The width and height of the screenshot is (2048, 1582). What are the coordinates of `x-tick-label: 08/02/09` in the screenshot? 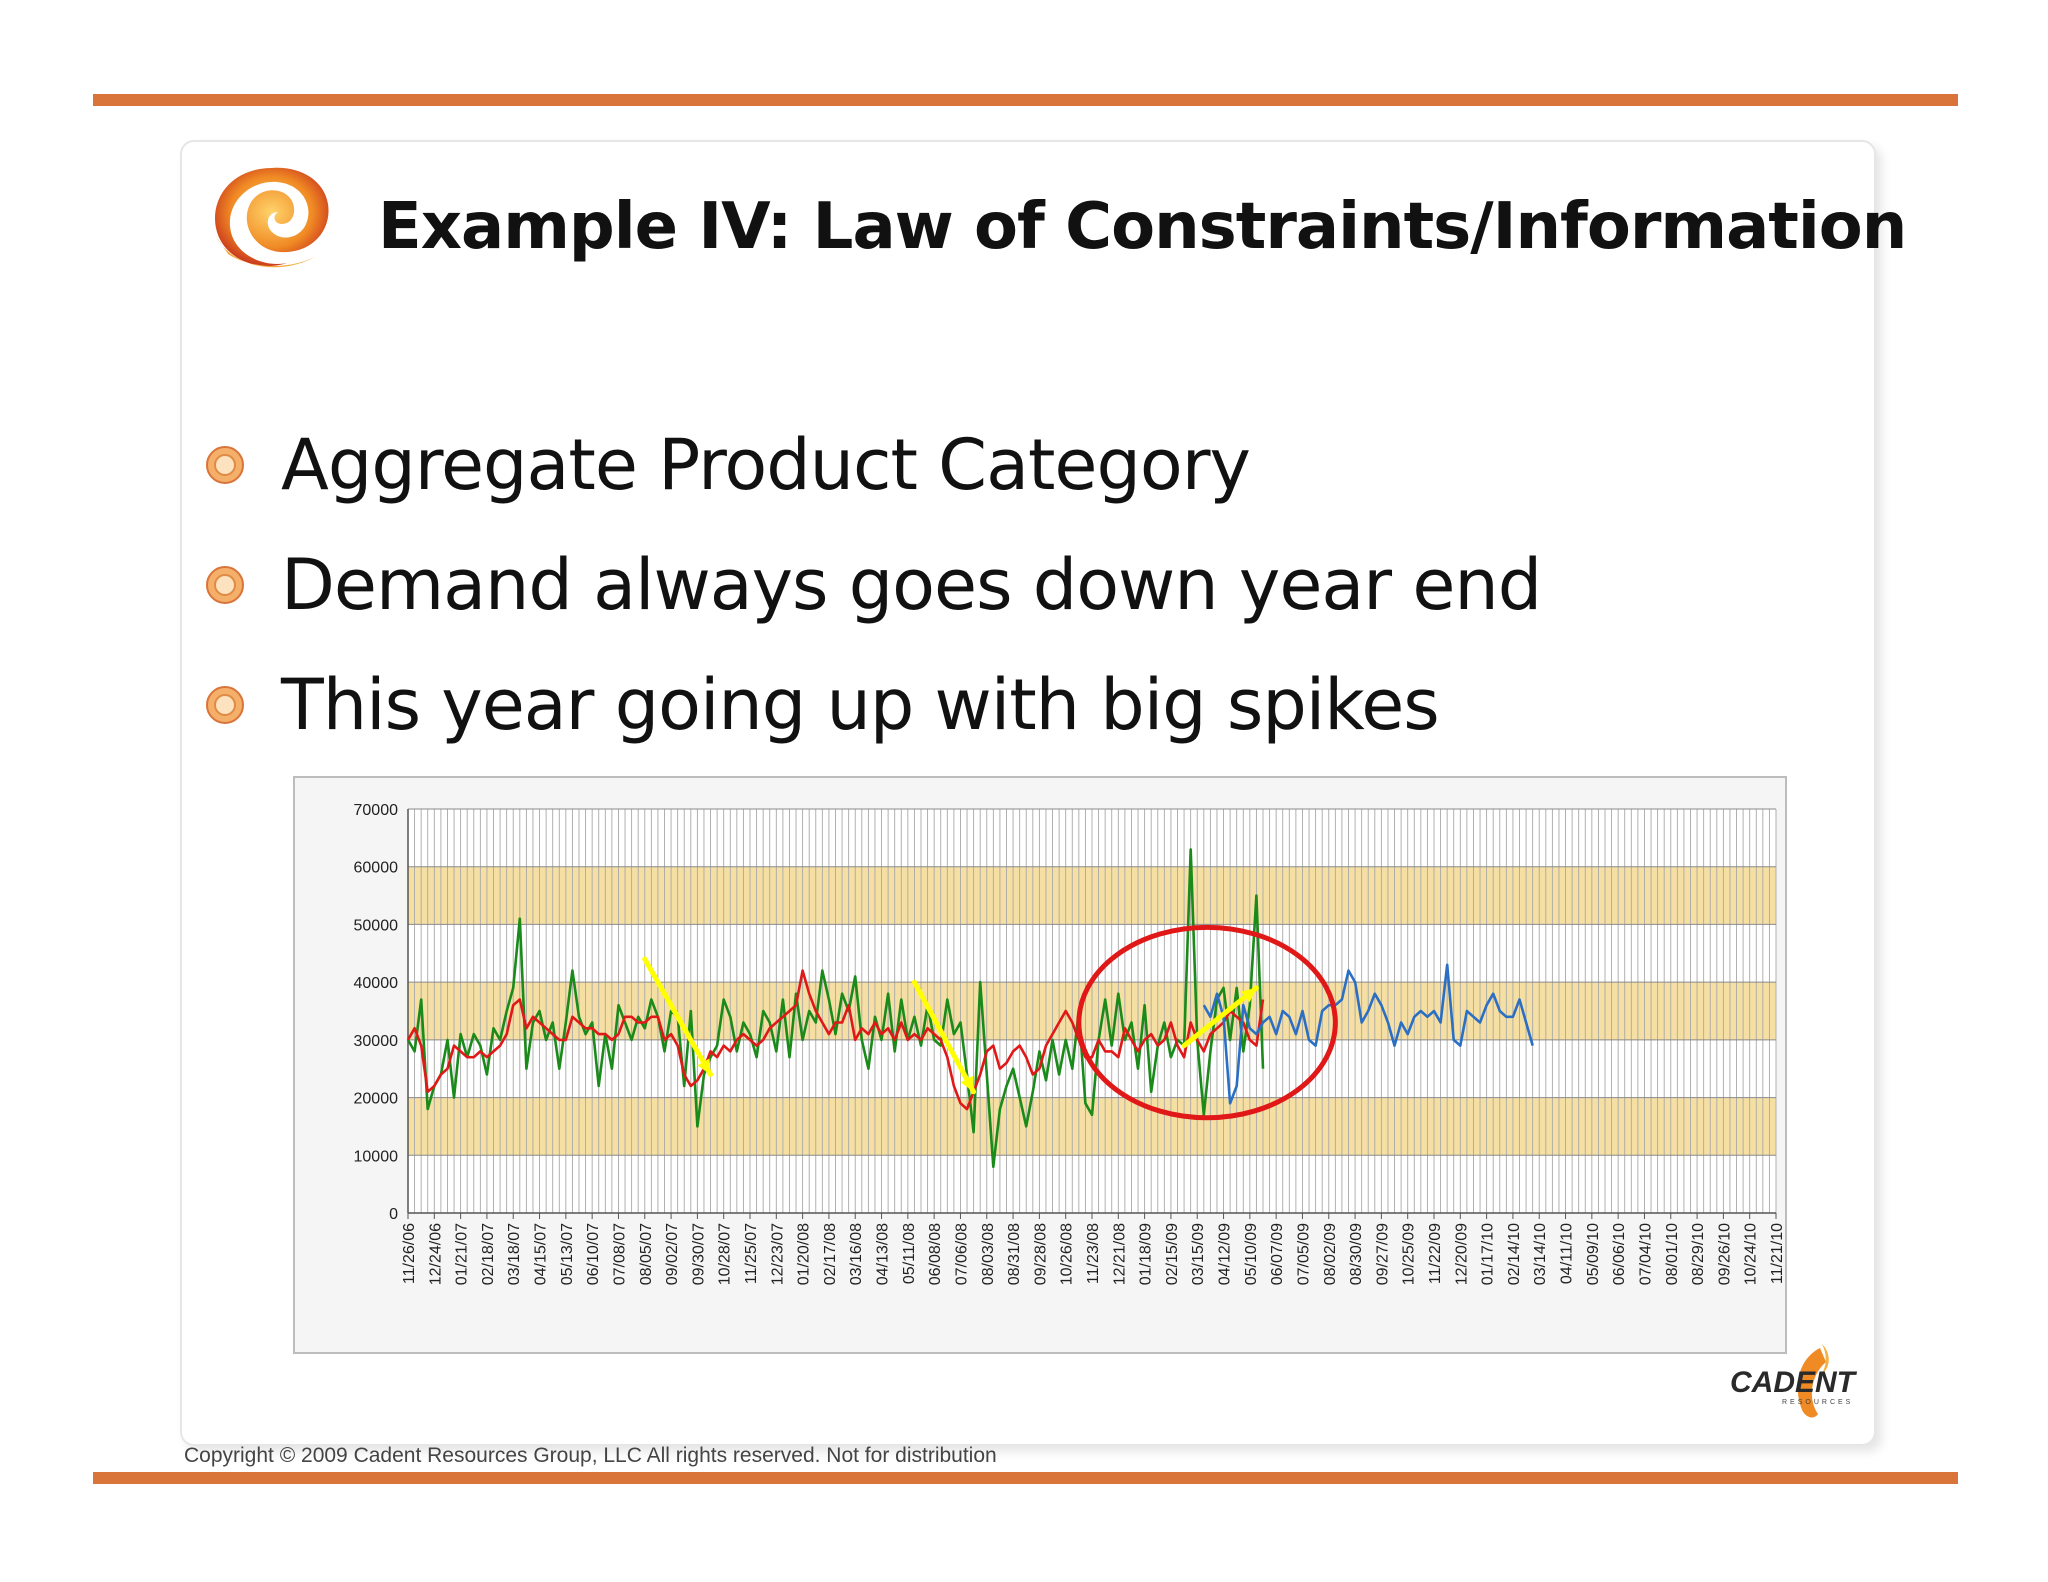 It's located at (1330, 1254).